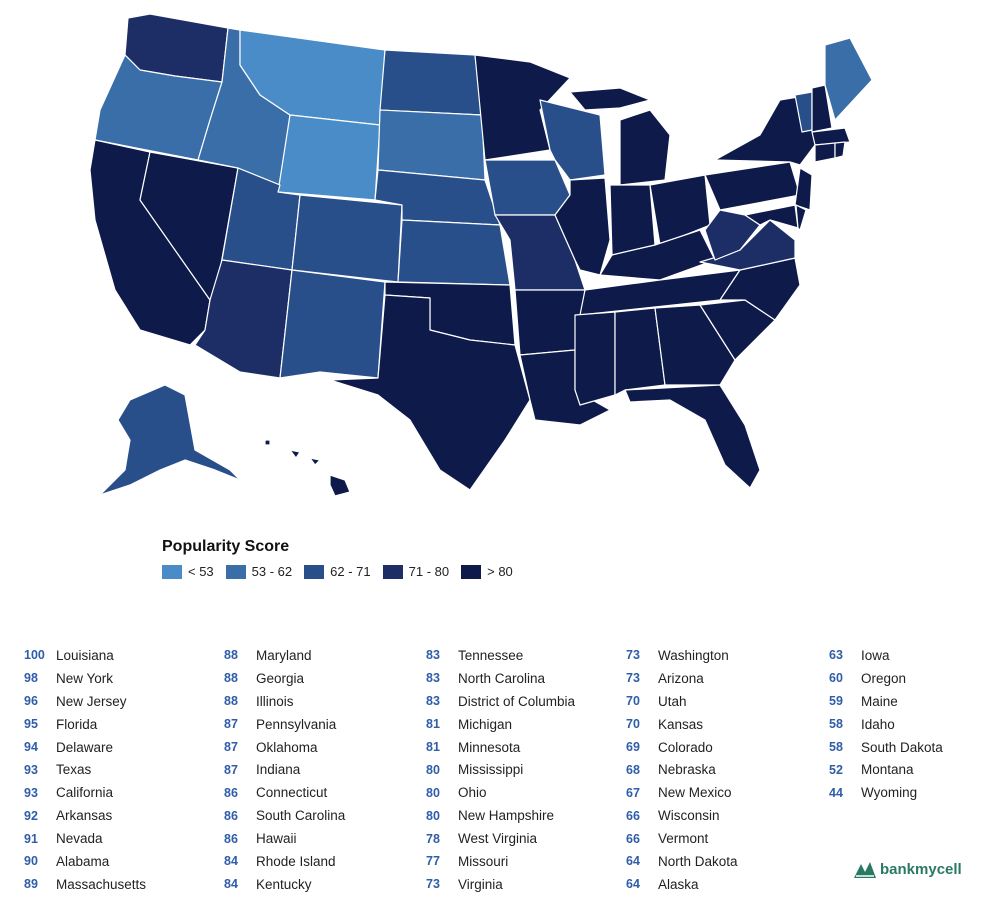 The width and height of the screenshot is (989, 910). I want to click on ranking-score: 68, so click(633, 769).